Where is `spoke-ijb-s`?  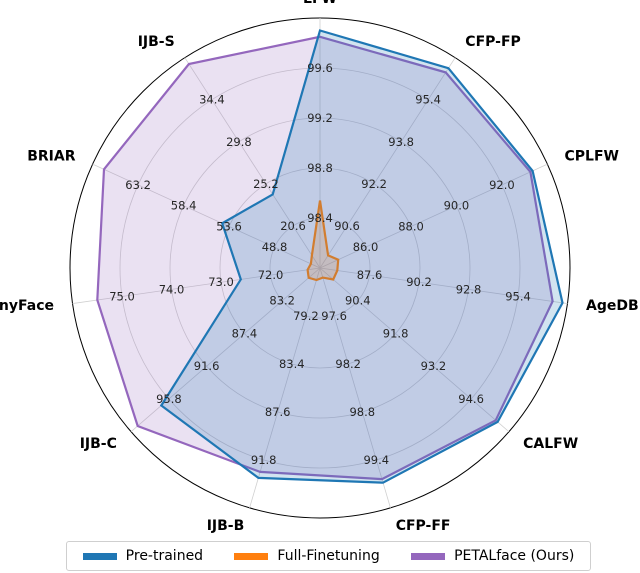 spoke-ijb-s is located at coordinates (252, 163).